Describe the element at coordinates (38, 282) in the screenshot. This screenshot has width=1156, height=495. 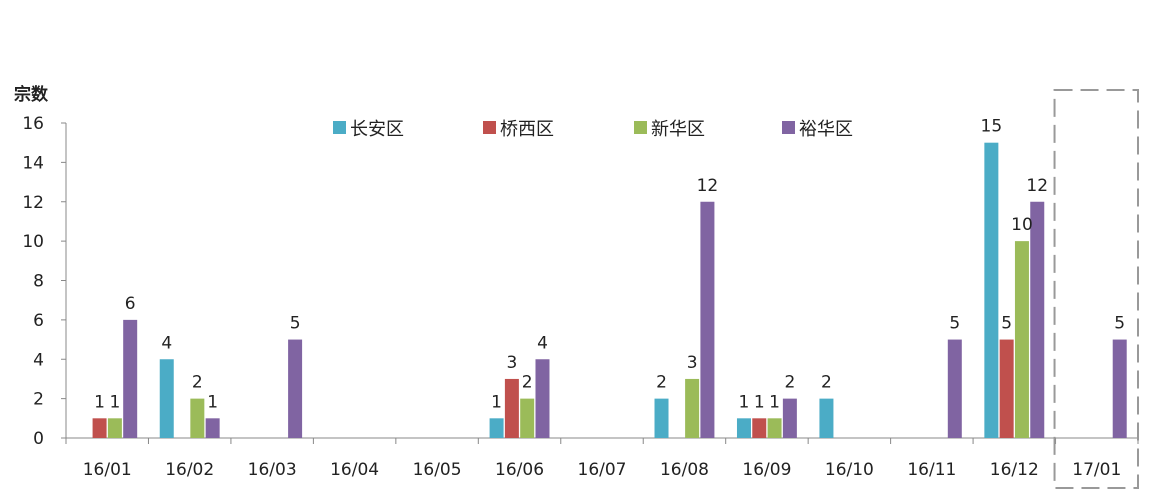
I see `y-tick-label: 8` at that location.